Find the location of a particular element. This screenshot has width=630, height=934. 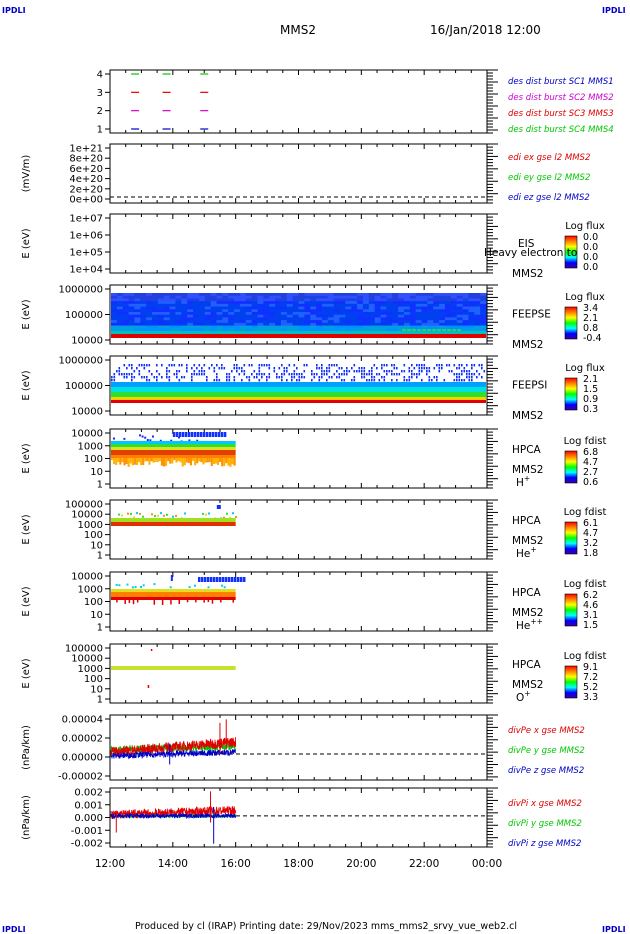

time-tick-label: 18:00 is located at coordinates (298, 864).